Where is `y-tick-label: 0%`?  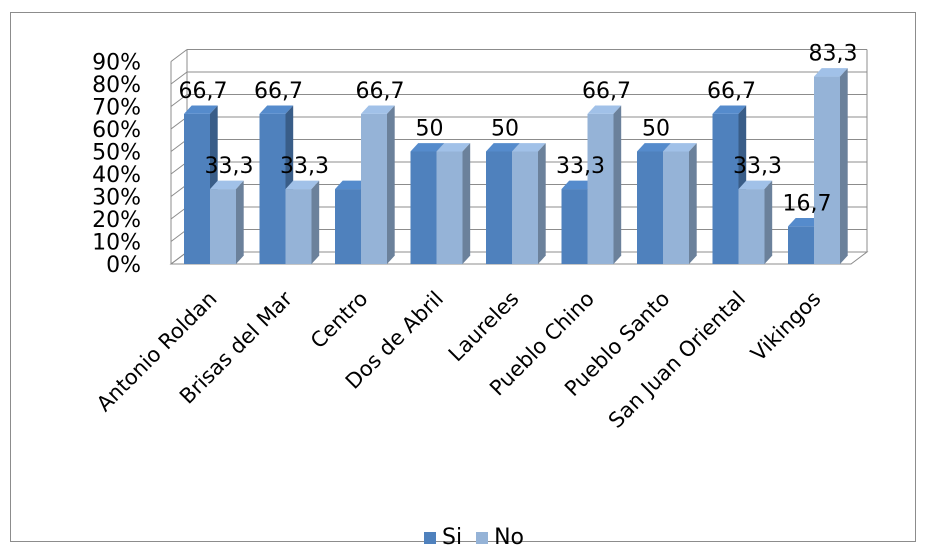 y-tick-label: 0% is located at coordinates (123, 265).